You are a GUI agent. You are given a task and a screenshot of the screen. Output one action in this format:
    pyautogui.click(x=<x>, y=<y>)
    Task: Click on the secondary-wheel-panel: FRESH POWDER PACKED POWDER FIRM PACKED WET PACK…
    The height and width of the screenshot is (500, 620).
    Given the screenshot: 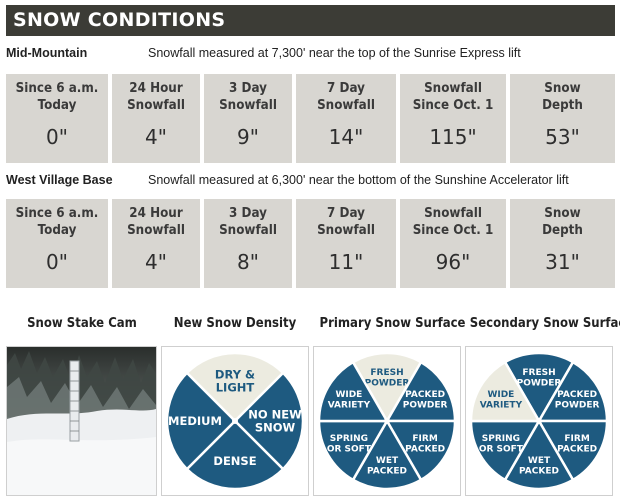 What is the action you would take?
    pyautogui.click(x=539, y=421)
    